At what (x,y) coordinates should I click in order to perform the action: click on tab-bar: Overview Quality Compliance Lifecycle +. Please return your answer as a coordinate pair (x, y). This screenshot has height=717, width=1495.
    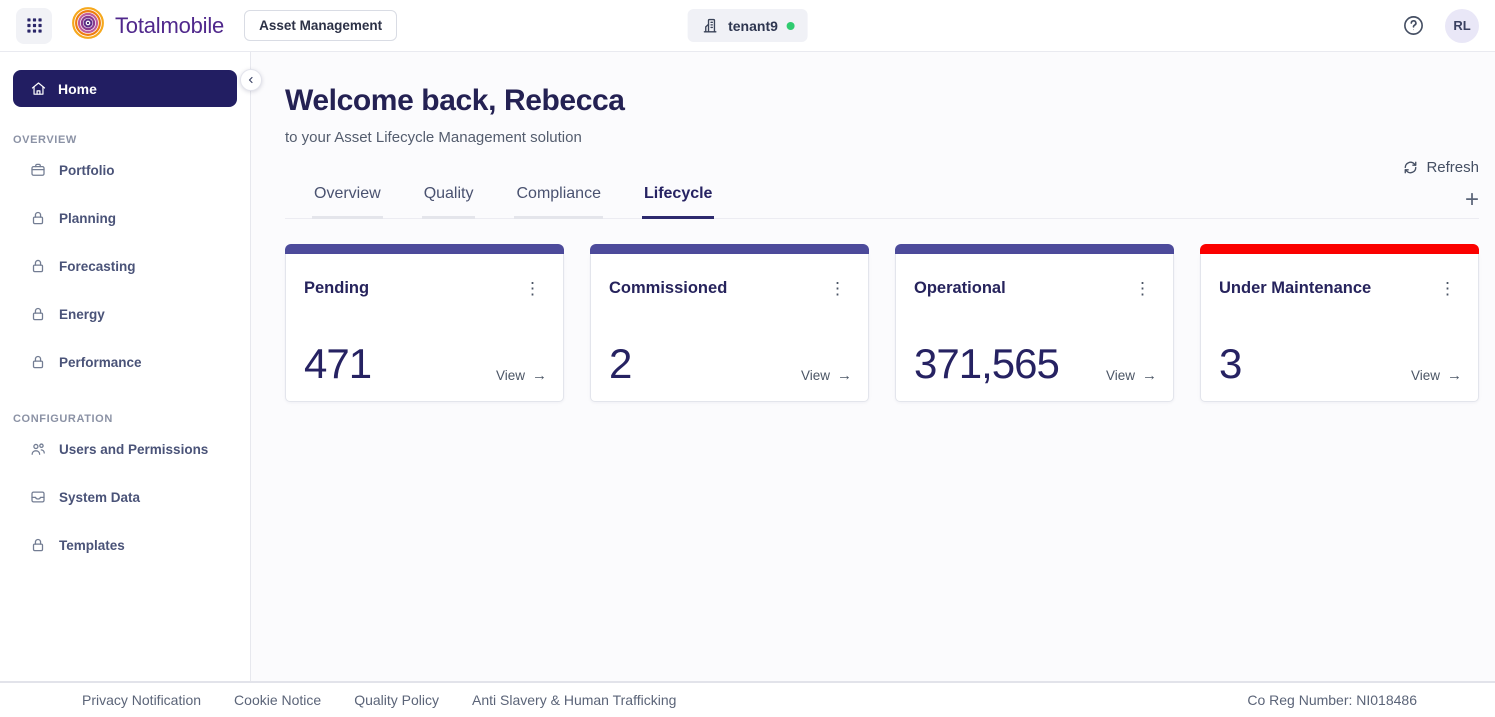
    Looking at the image, I should click on (882, 197).